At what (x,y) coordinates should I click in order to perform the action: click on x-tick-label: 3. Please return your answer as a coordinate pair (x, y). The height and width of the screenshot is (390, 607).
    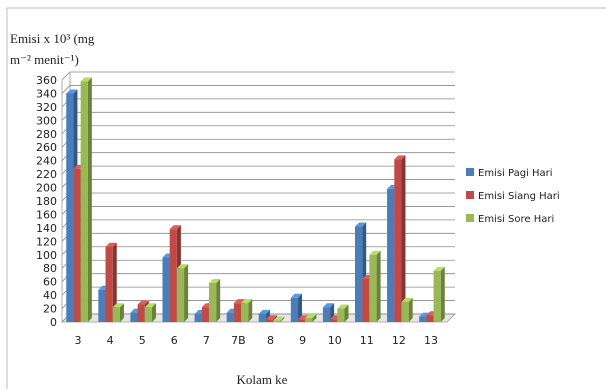
    Looking at the image, I should click on (78, 340).